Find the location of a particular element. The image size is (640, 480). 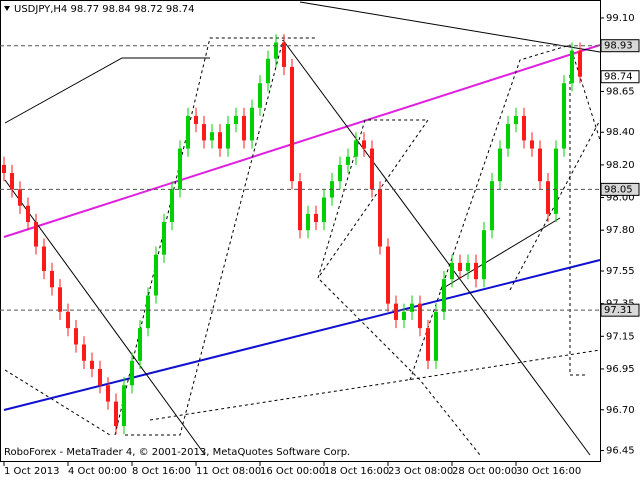

x-tick-label: 11 Oct 08:00 is located at coordinates (228, 471).